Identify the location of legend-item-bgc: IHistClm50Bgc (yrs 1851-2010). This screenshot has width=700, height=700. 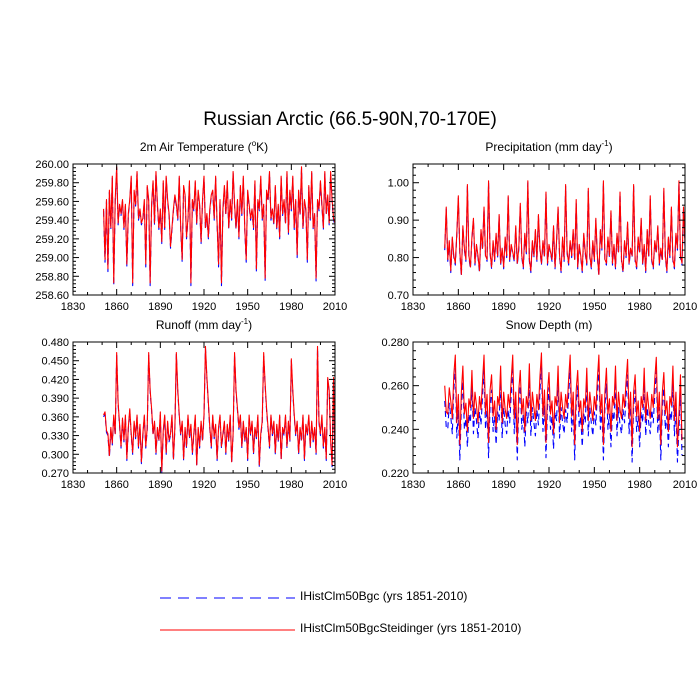
(370, 600).